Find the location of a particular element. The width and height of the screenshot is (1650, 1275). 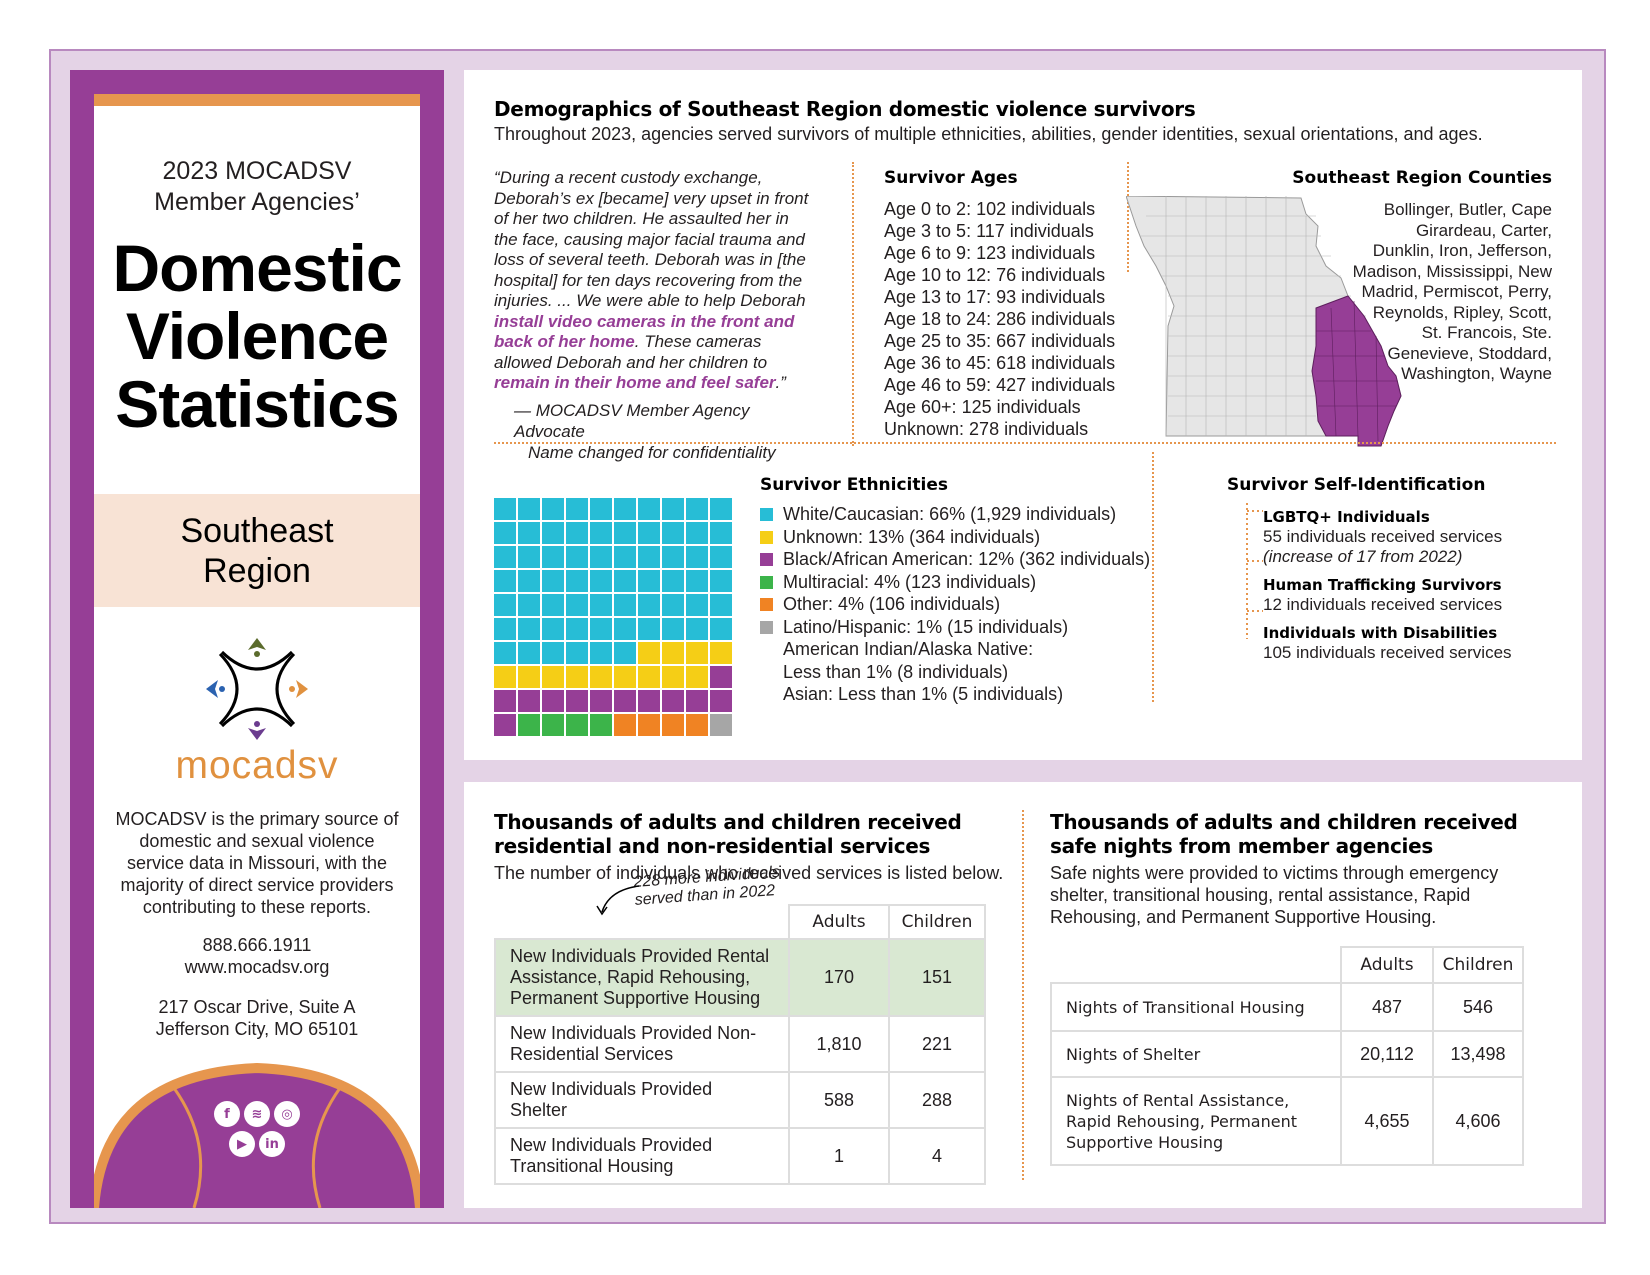

counties-title: Southeast Region Counties is located at coordinates (1422, 178).